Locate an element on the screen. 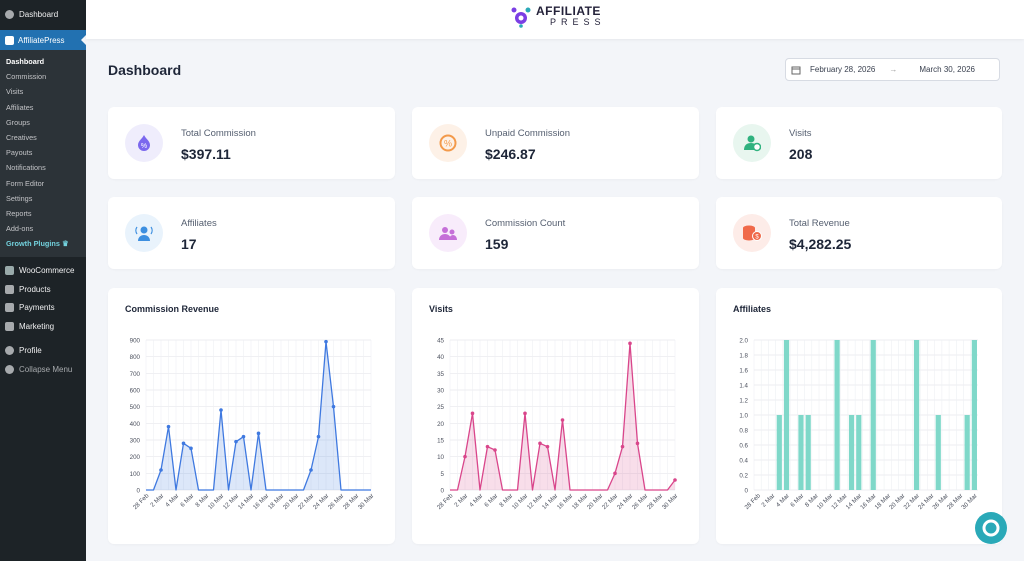 This screenshot has height=561, width=1024. collapse-menu-button: Collapse Menu is located at coordinates (43, 369).